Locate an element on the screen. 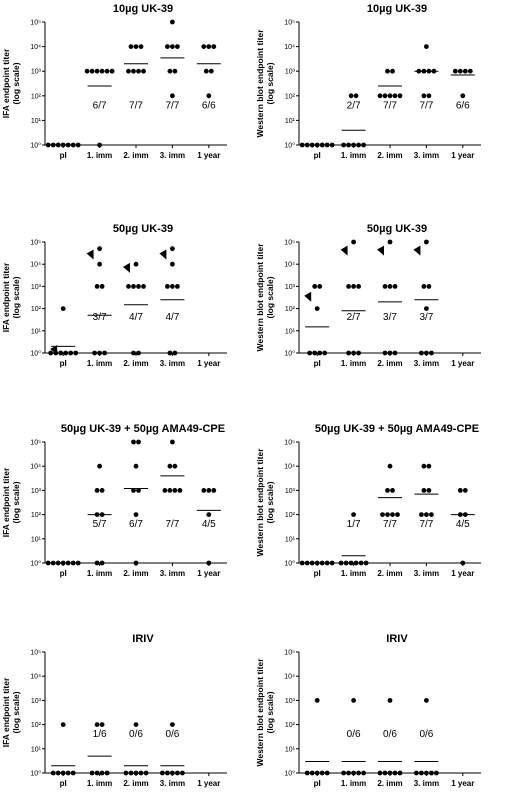 The image size is (509, 797). y-tick-label: 10² is located at coordinates (290, 309).